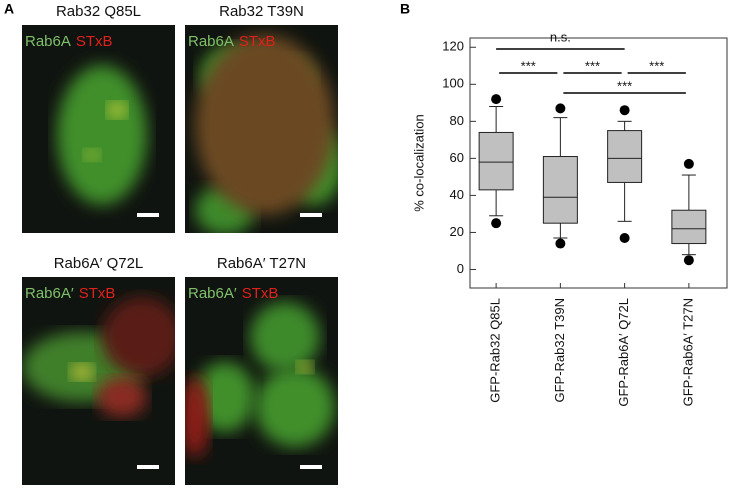 The image size is (740, 495). I want to click on image-title: Rab32 Q85L, so click(98, 11).